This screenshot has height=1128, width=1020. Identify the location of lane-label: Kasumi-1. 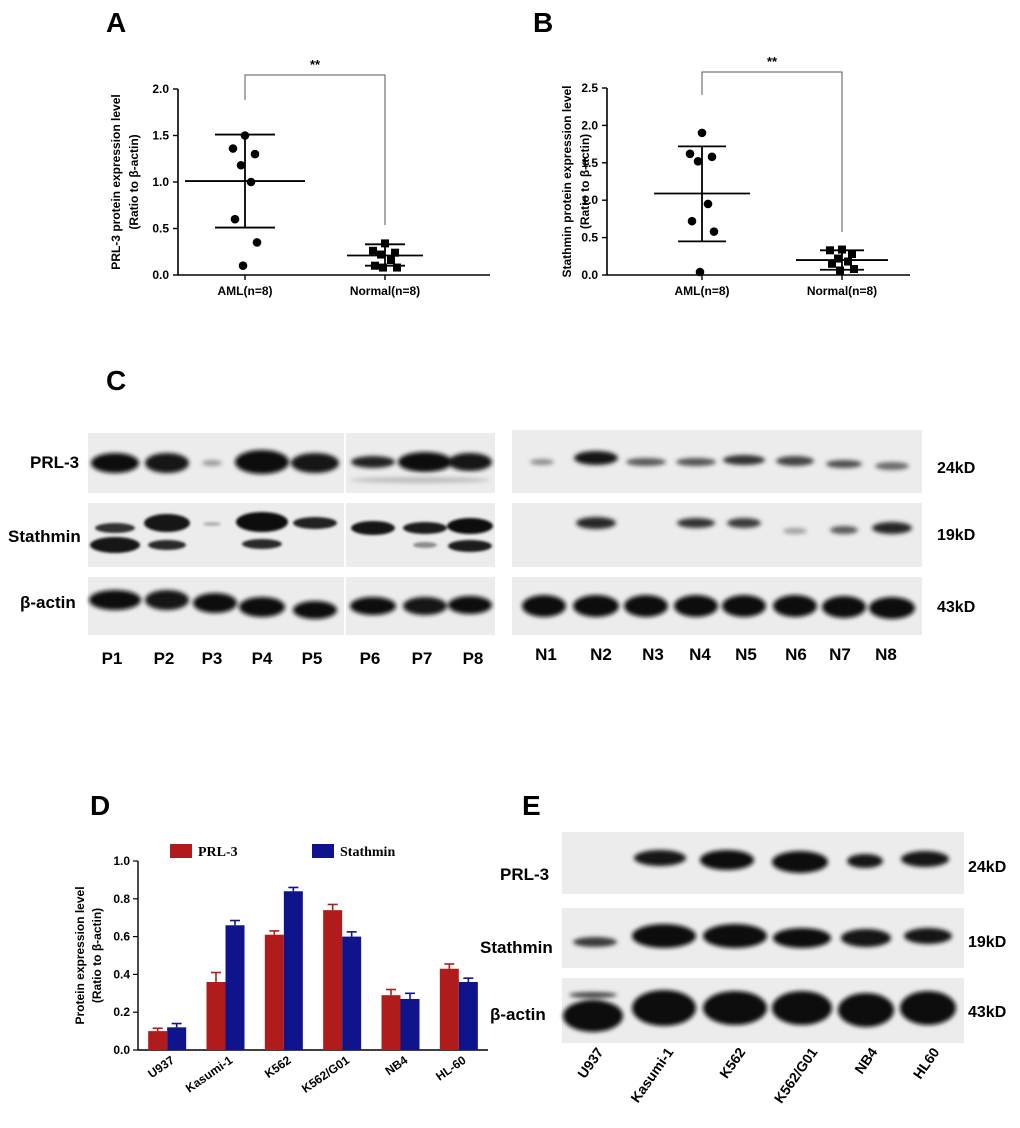
(651, 1074).